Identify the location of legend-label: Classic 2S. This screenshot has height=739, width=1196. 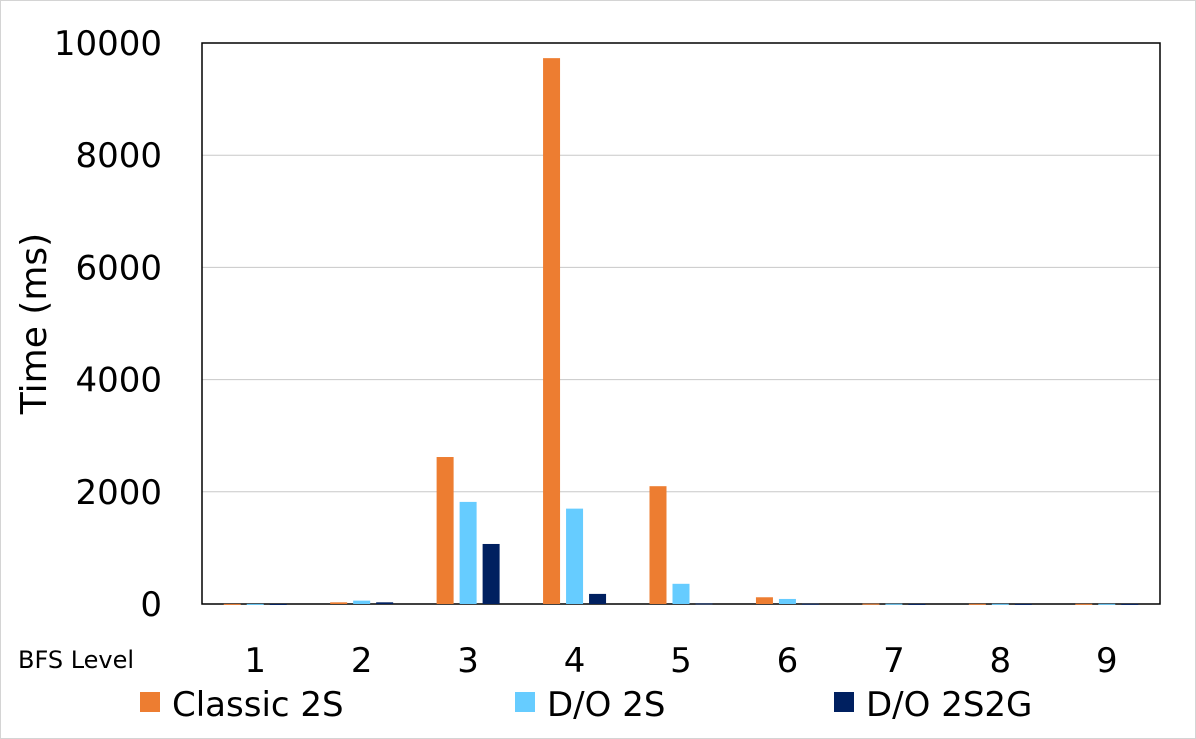
(258, 705).